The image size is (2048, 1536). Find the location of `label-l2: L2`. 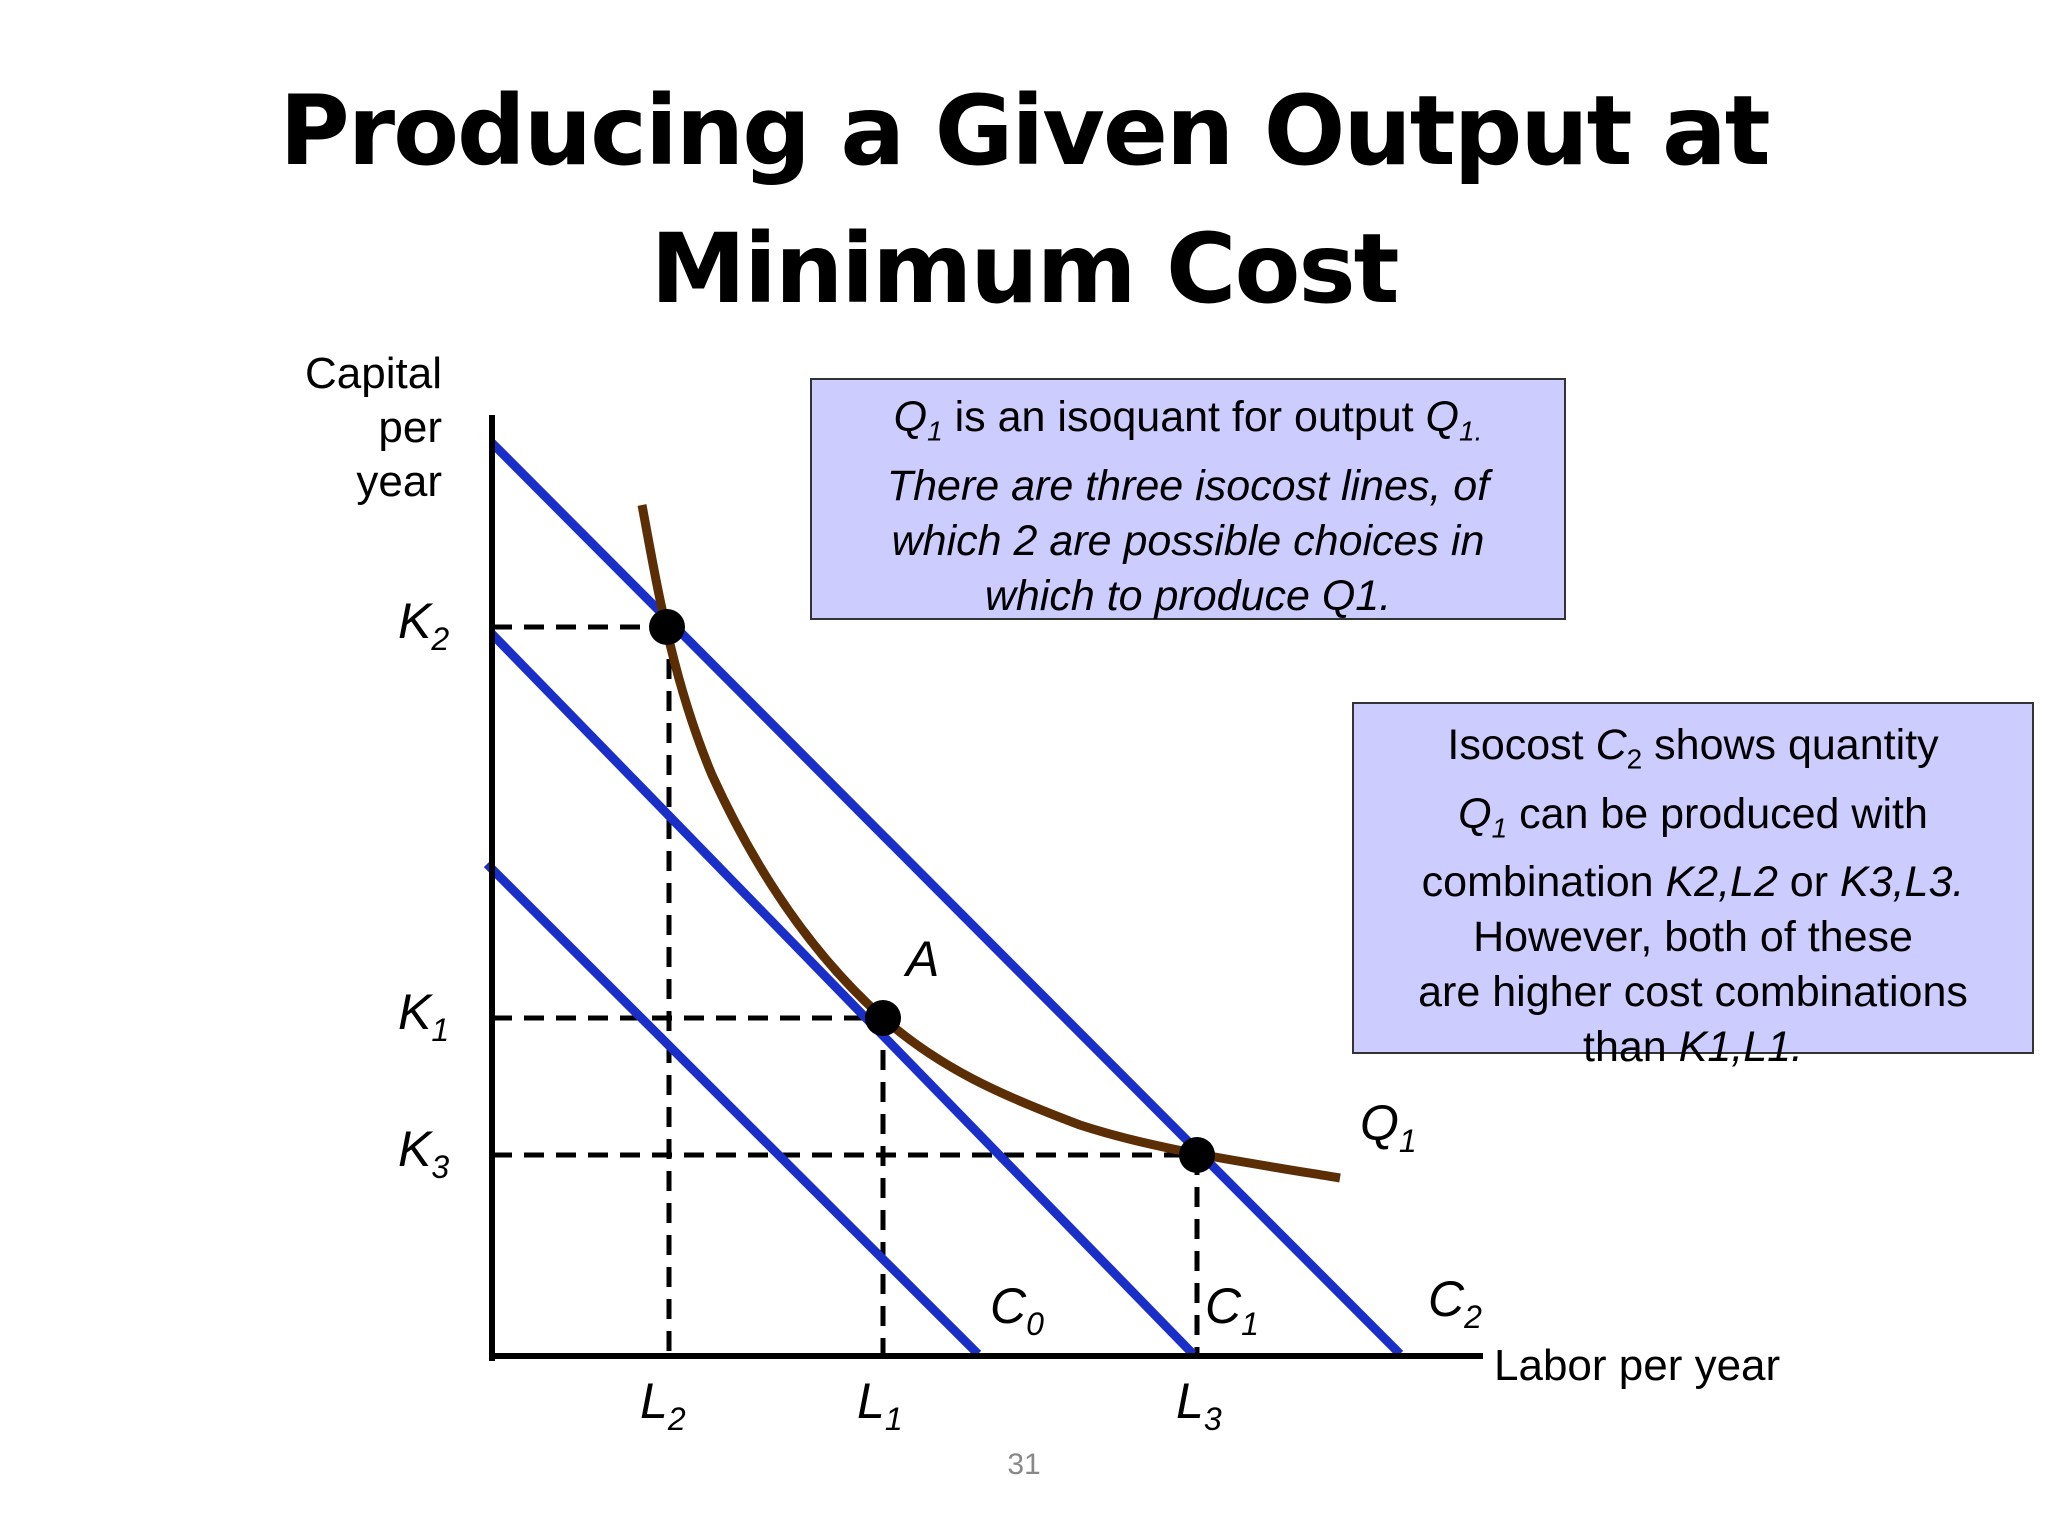

label-l2: L2 is located at coordinates (663, 1405).